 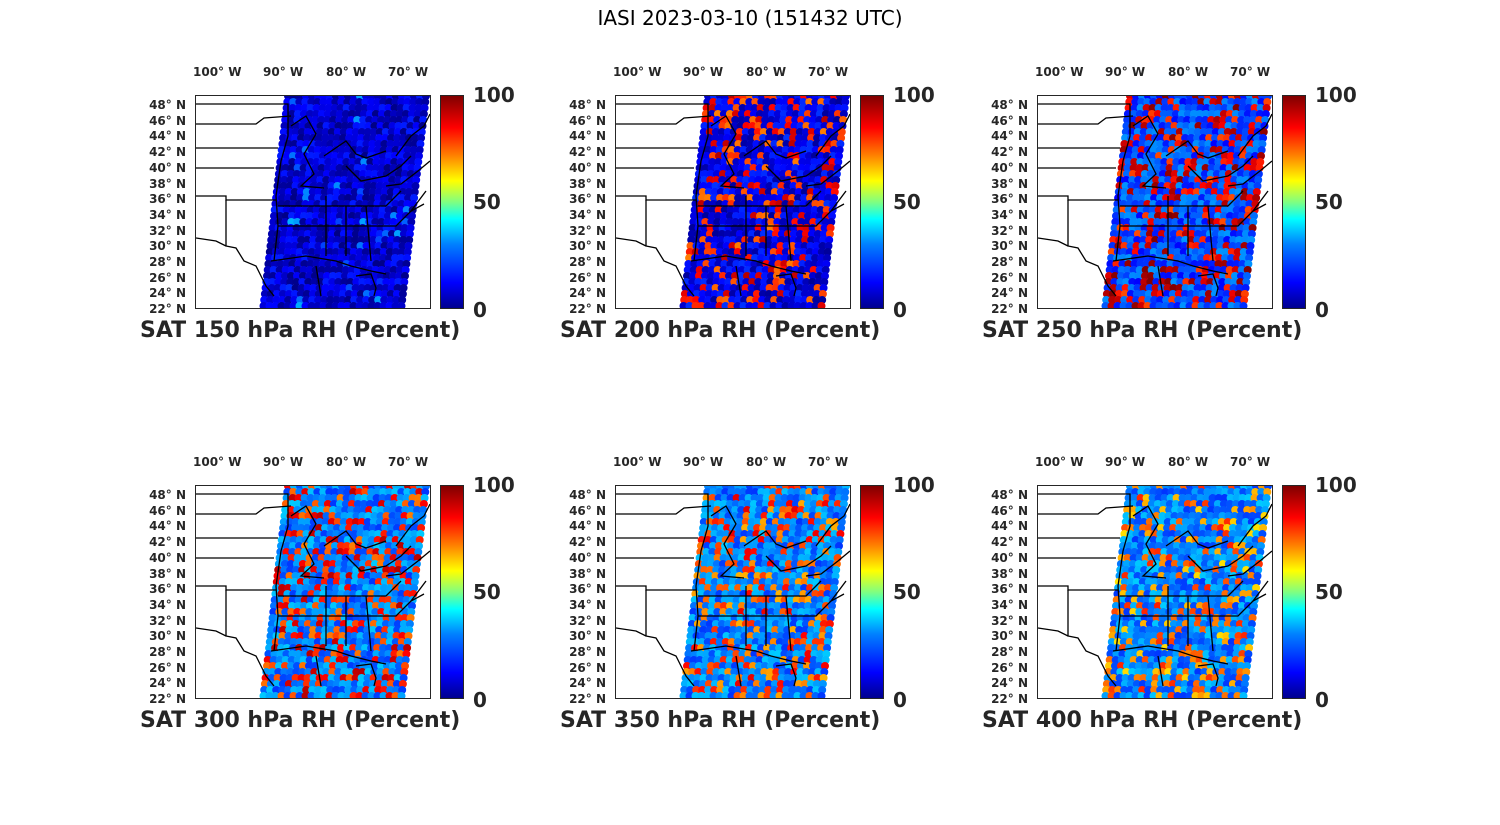 What do you see at coordinates (346, 462) in the screenshot?
I see `lon-label: 80° W` at bounding box center [346, 462].